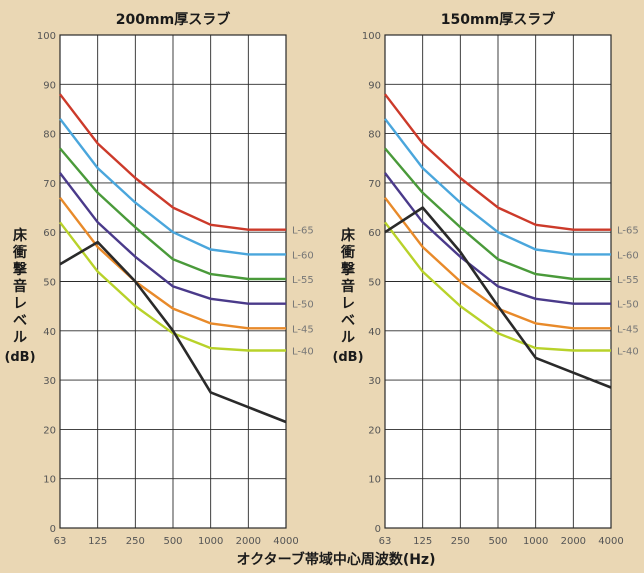 This screenshot has width=644, height=573. I want to click on chart-title: 150mm厚スラブ, so click(498, 19).